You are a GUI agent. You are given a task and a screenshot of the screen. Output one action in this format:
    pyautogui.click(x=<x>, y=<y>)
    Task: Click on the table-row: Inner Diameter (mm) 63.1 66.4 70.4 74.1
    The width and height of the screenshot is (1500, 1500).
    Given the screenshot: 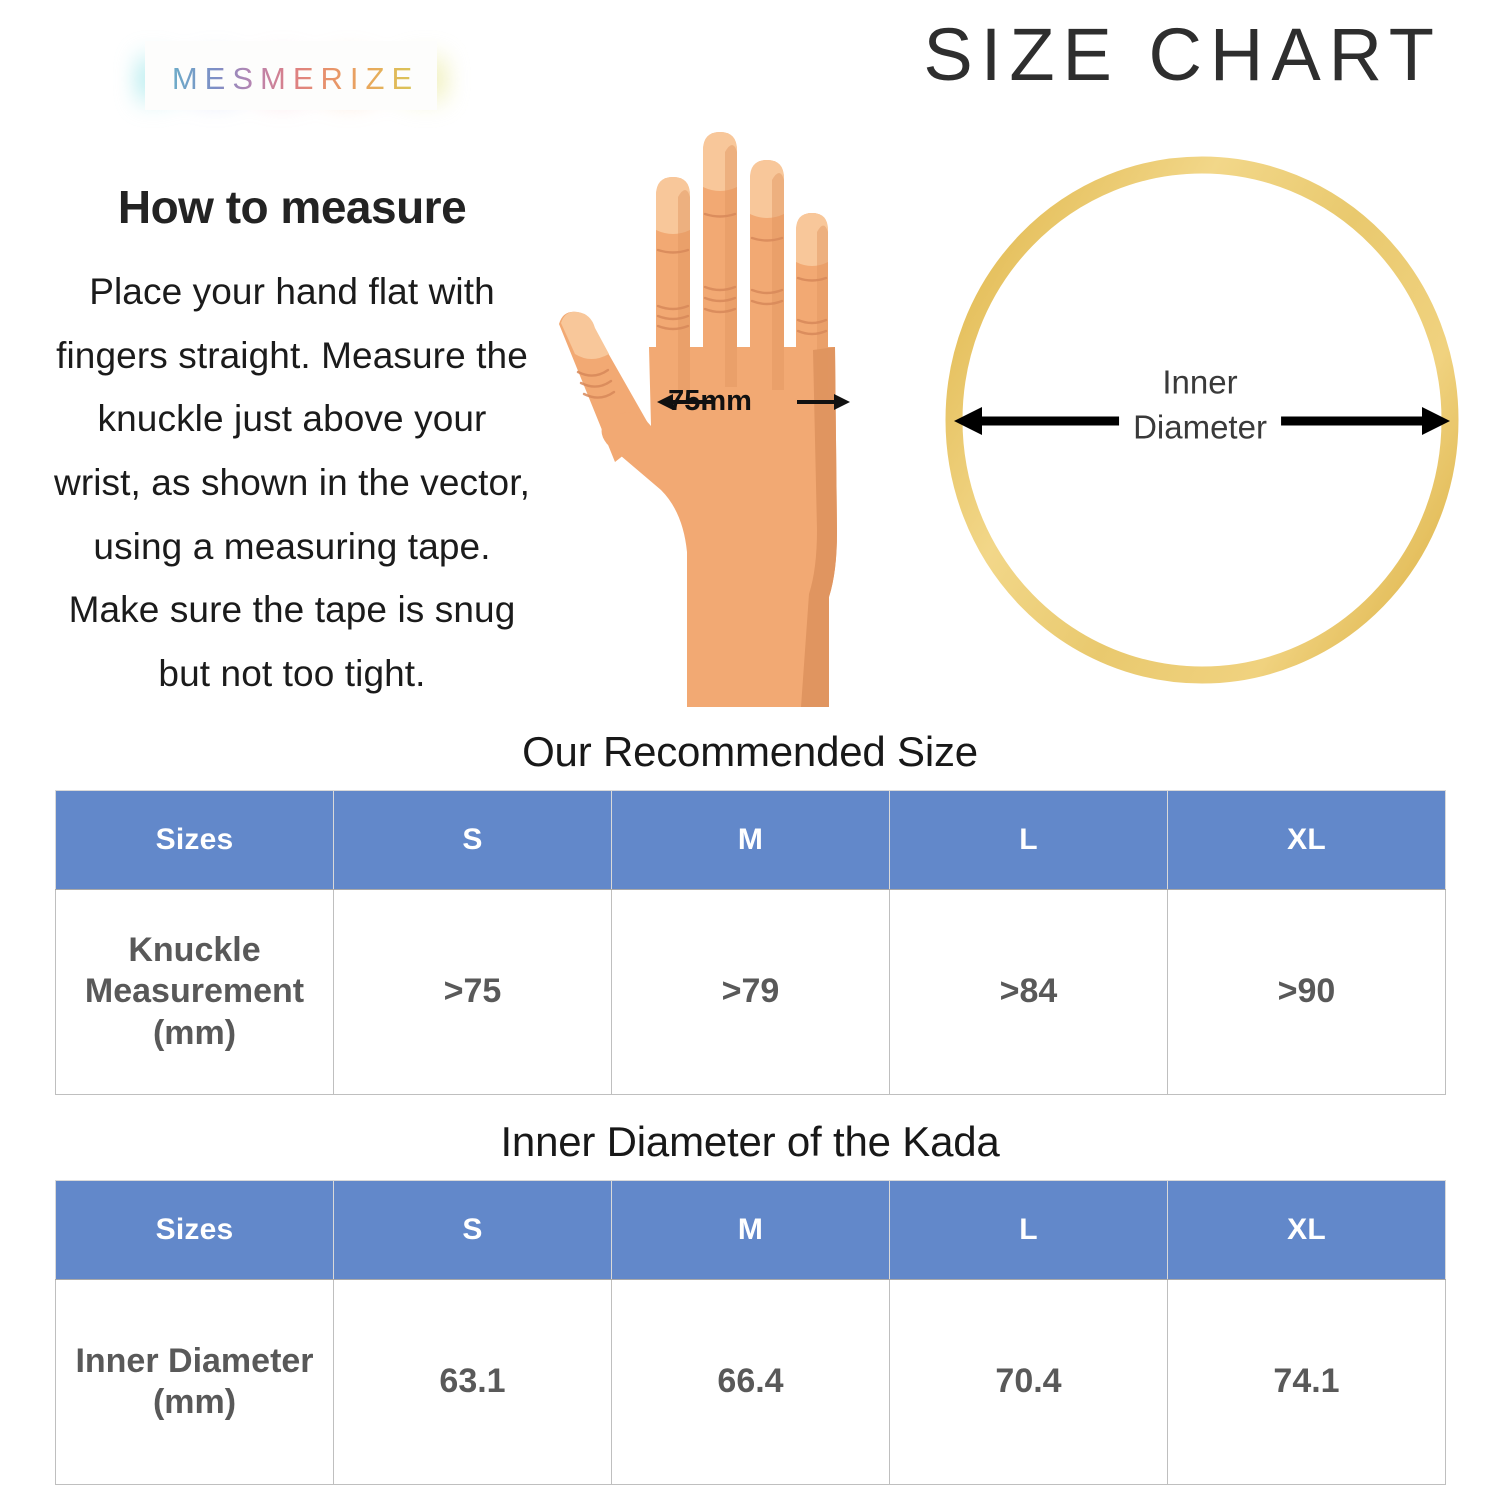 What is the action you would take?
    pyautogui.click(x=750, y=1382)
    